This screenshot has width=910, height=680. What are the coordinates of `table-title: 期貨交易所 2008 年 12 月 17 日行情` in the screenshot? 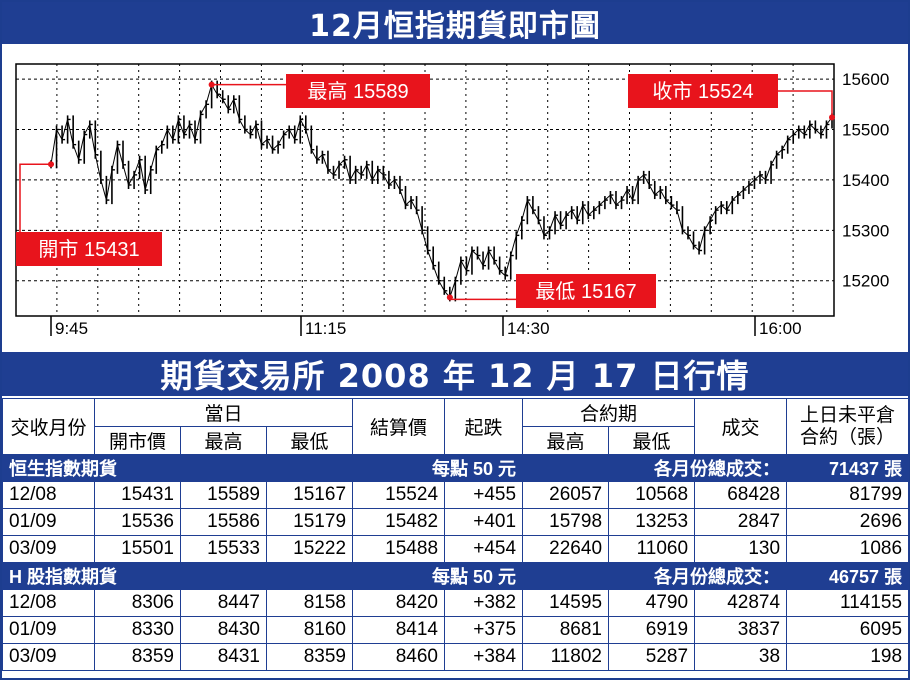 It's located at (455, 374).